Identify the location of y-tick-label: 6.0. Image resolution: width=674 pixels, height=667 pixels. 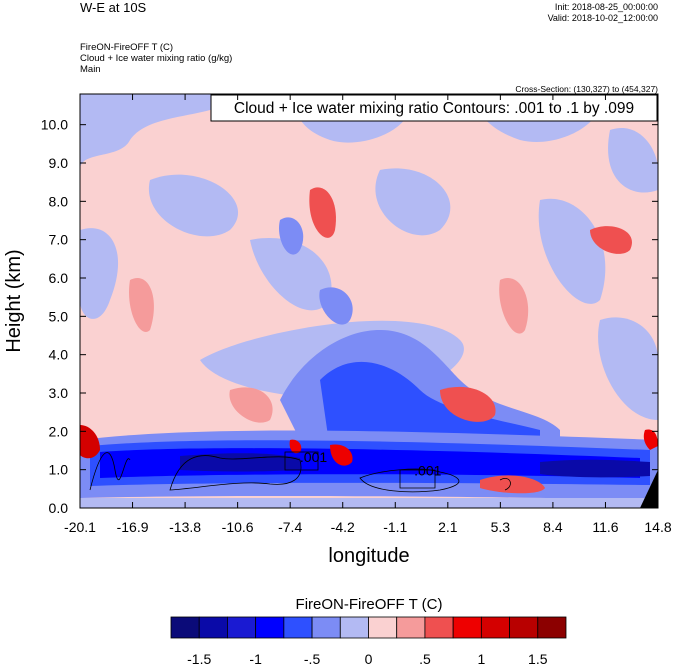
(59, 278).